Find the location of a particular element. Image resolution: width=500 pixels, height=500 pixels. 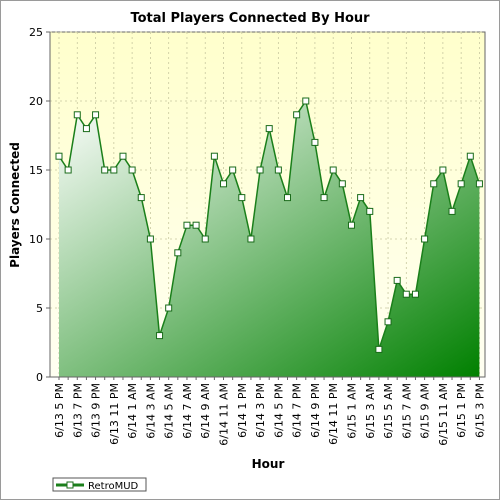

x-tick-label: 6/15 5 AM is located at coordinates (388, 411).